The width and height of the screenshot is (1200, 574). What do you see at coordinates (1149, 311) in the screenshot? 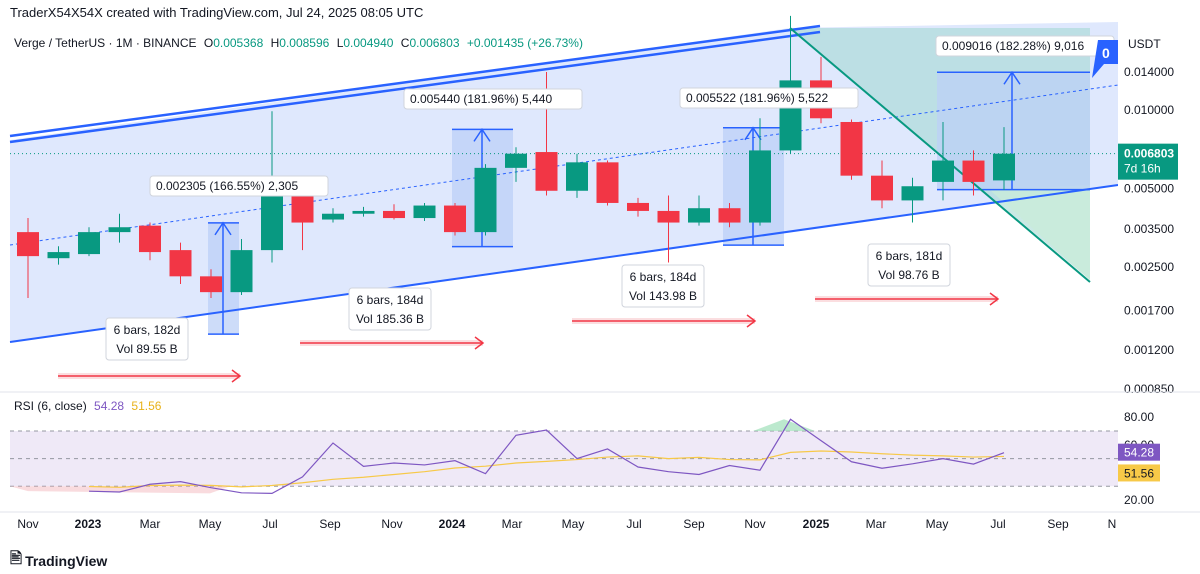
I see `price-tick: 0.001700` at bounding box center [1149, 311].